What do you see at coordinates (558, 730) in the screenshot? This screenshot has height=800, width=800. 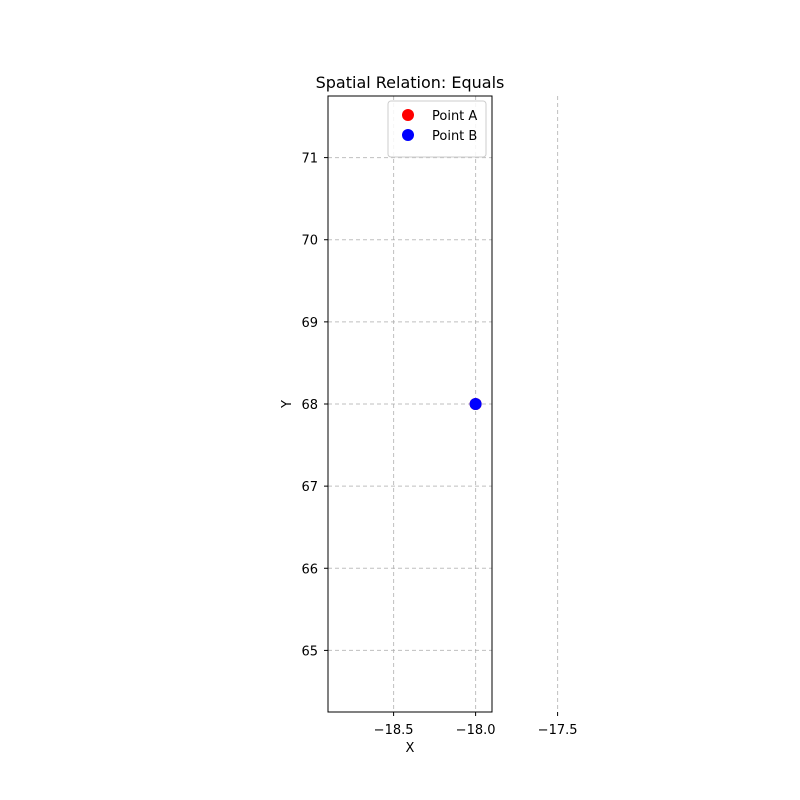 I see `x-tick-label: −17.5` at bounding box center [558, 730].